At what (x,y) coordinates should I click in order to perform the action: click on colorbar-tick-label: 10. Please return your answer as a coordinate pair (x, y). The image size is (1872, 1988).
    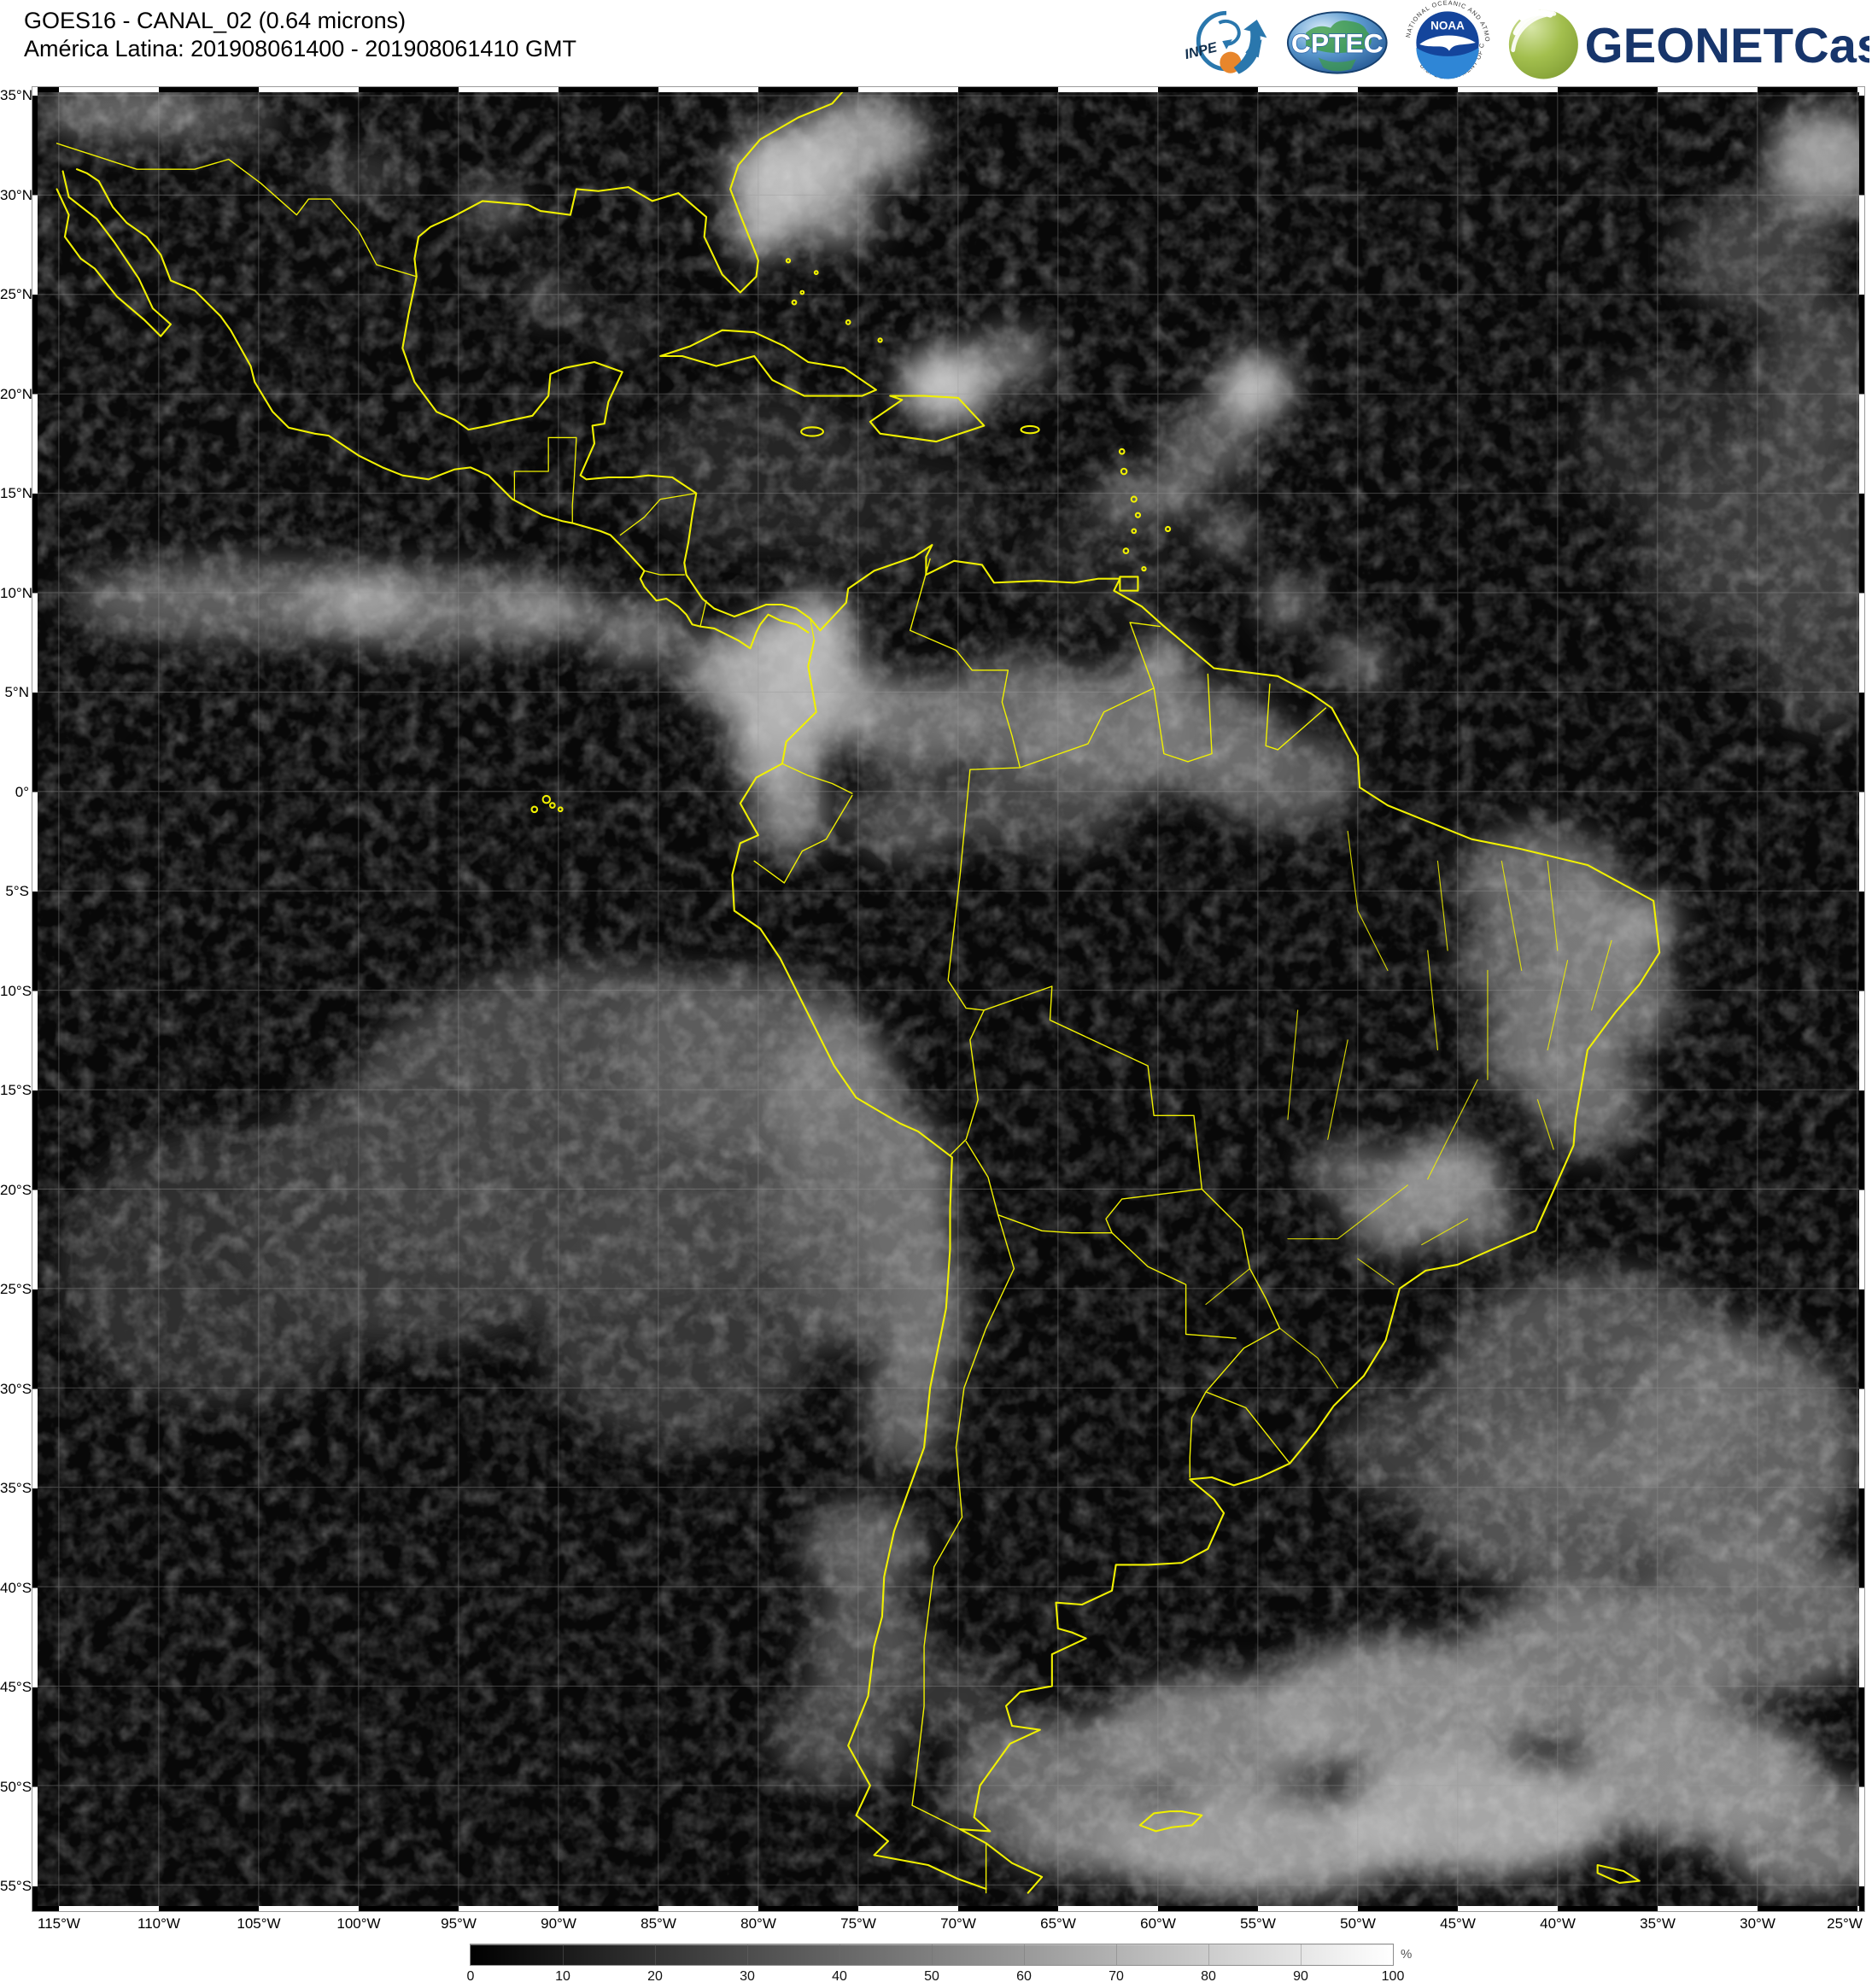
    Looking at the image, I should click on (562, 1976).